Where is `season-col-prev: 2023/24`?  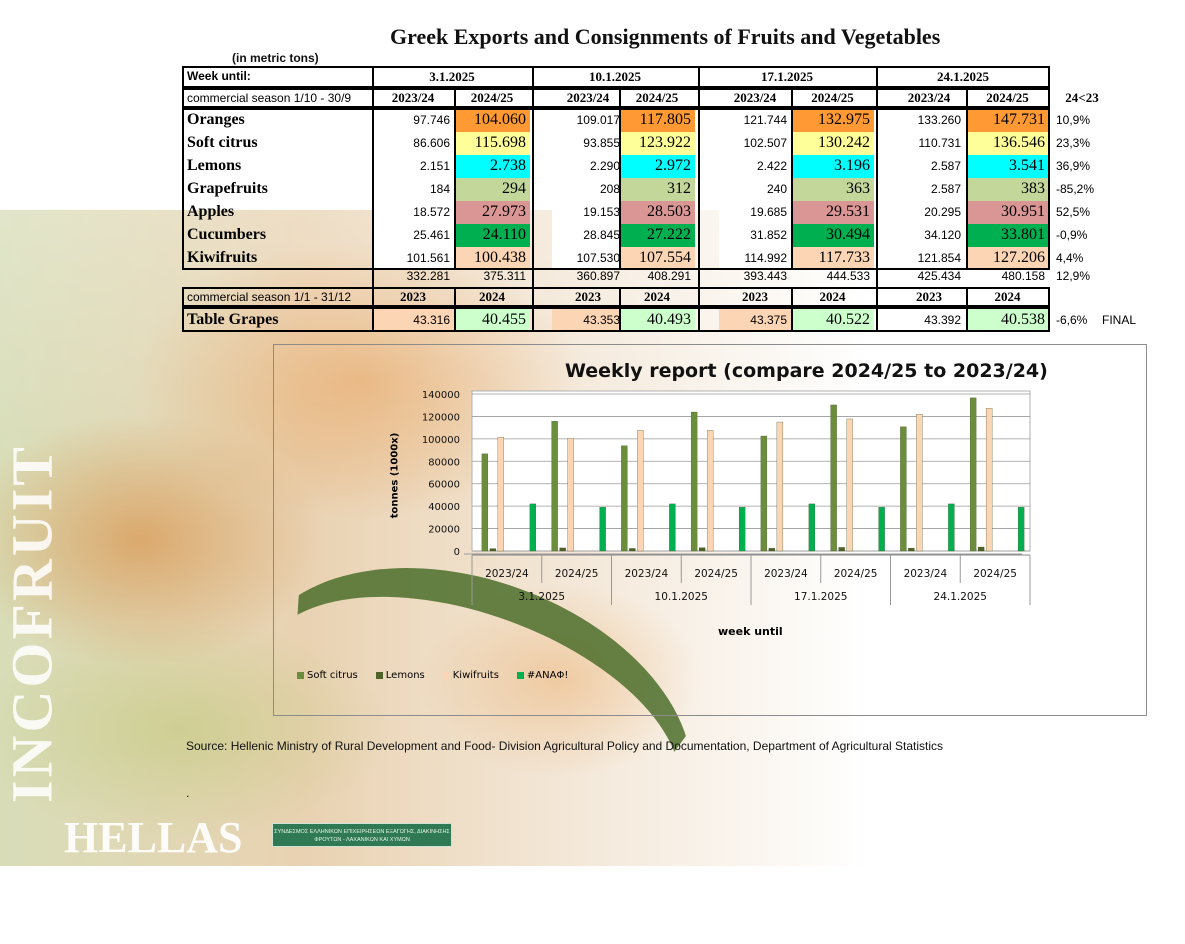
season-col-prev: 2023/24 is located at coordinates (755, 97).